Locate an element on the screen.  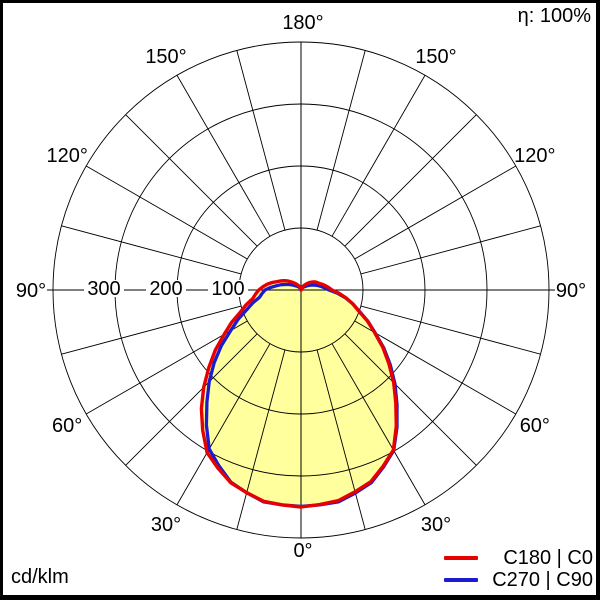
legend: C180 | C0 C270 | C90 is located at coordinates (518, 569).